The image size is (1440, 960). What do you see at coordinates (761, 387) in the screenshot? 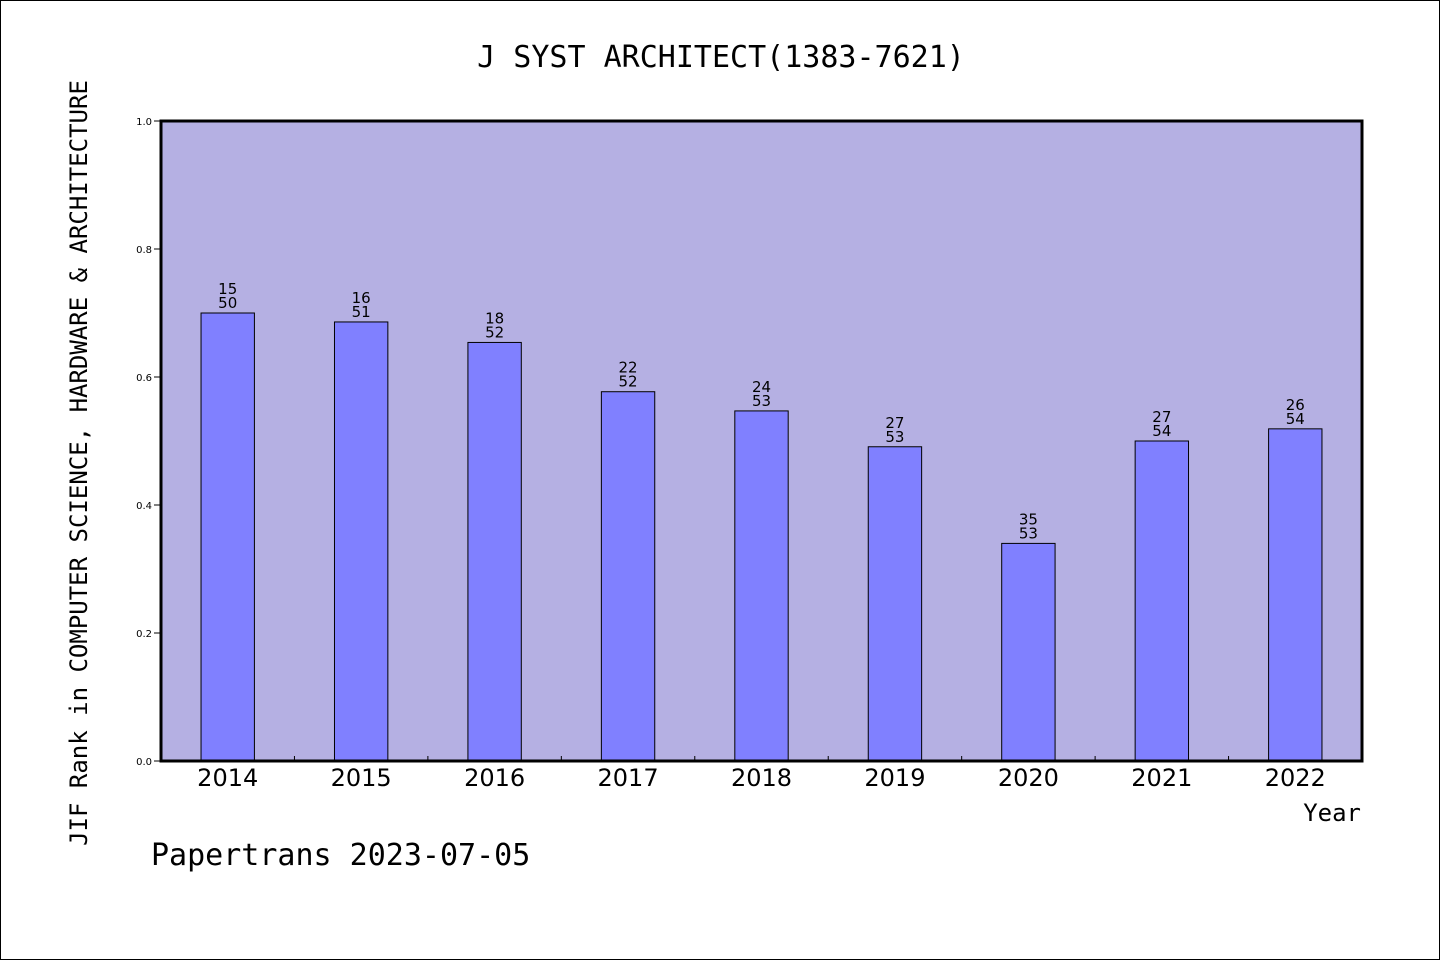
I see `bar-label-top-2018: 24` at bounding box center [761, 387].